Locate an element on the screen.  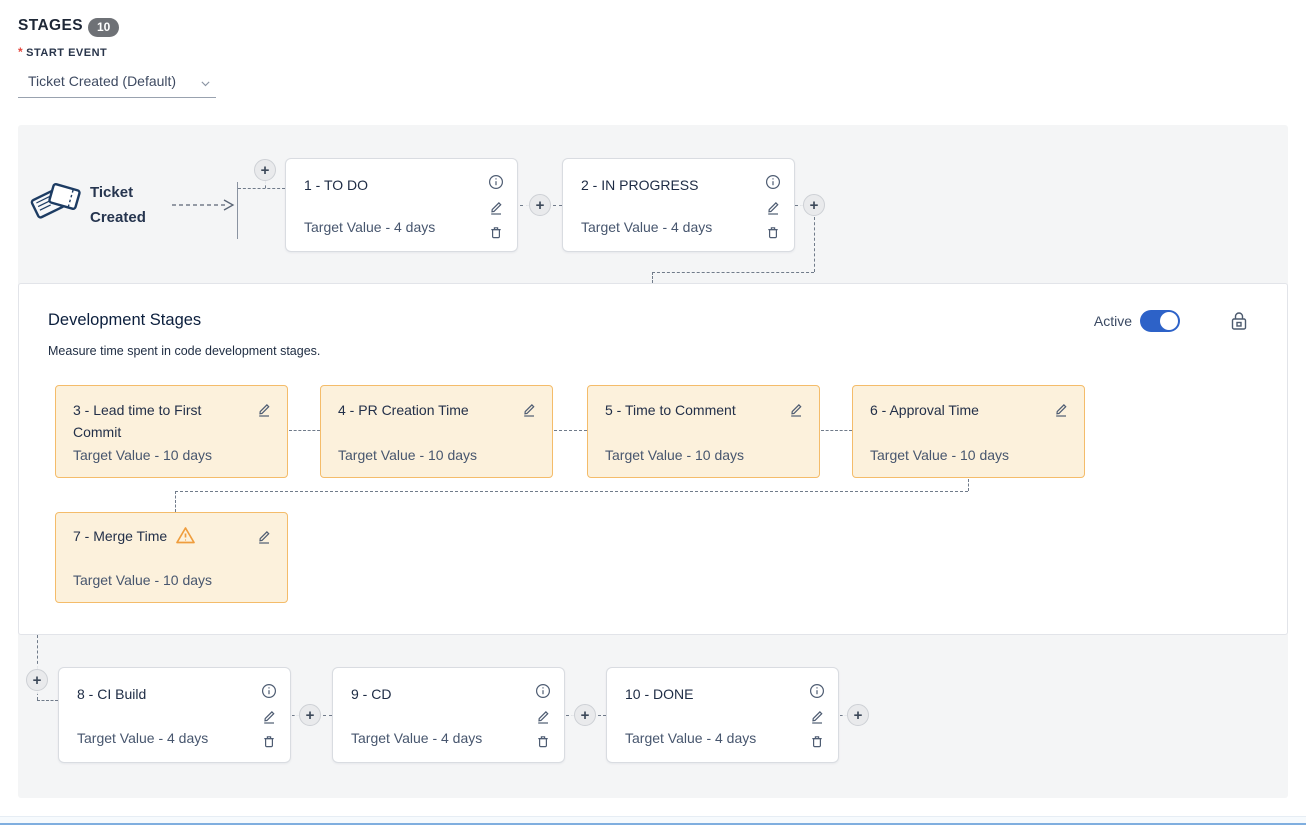
required-asterisk: * is located at coordinates (21, 52).